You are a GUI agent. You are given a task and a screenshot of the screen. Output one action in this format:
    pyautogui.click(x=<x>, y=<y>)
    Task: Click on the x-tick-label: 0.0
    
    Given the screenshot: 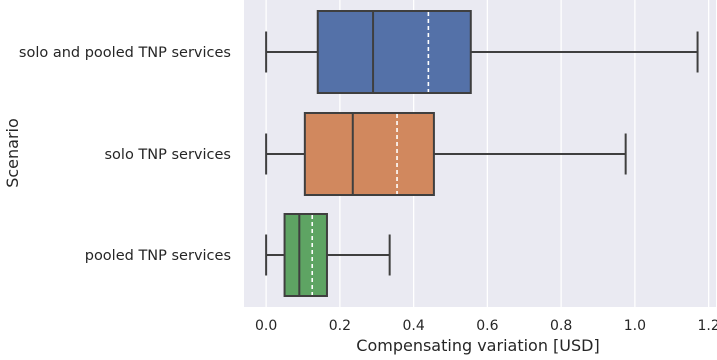 What is the action you would take?
    pyautogui.click(x=266, y=326)
    